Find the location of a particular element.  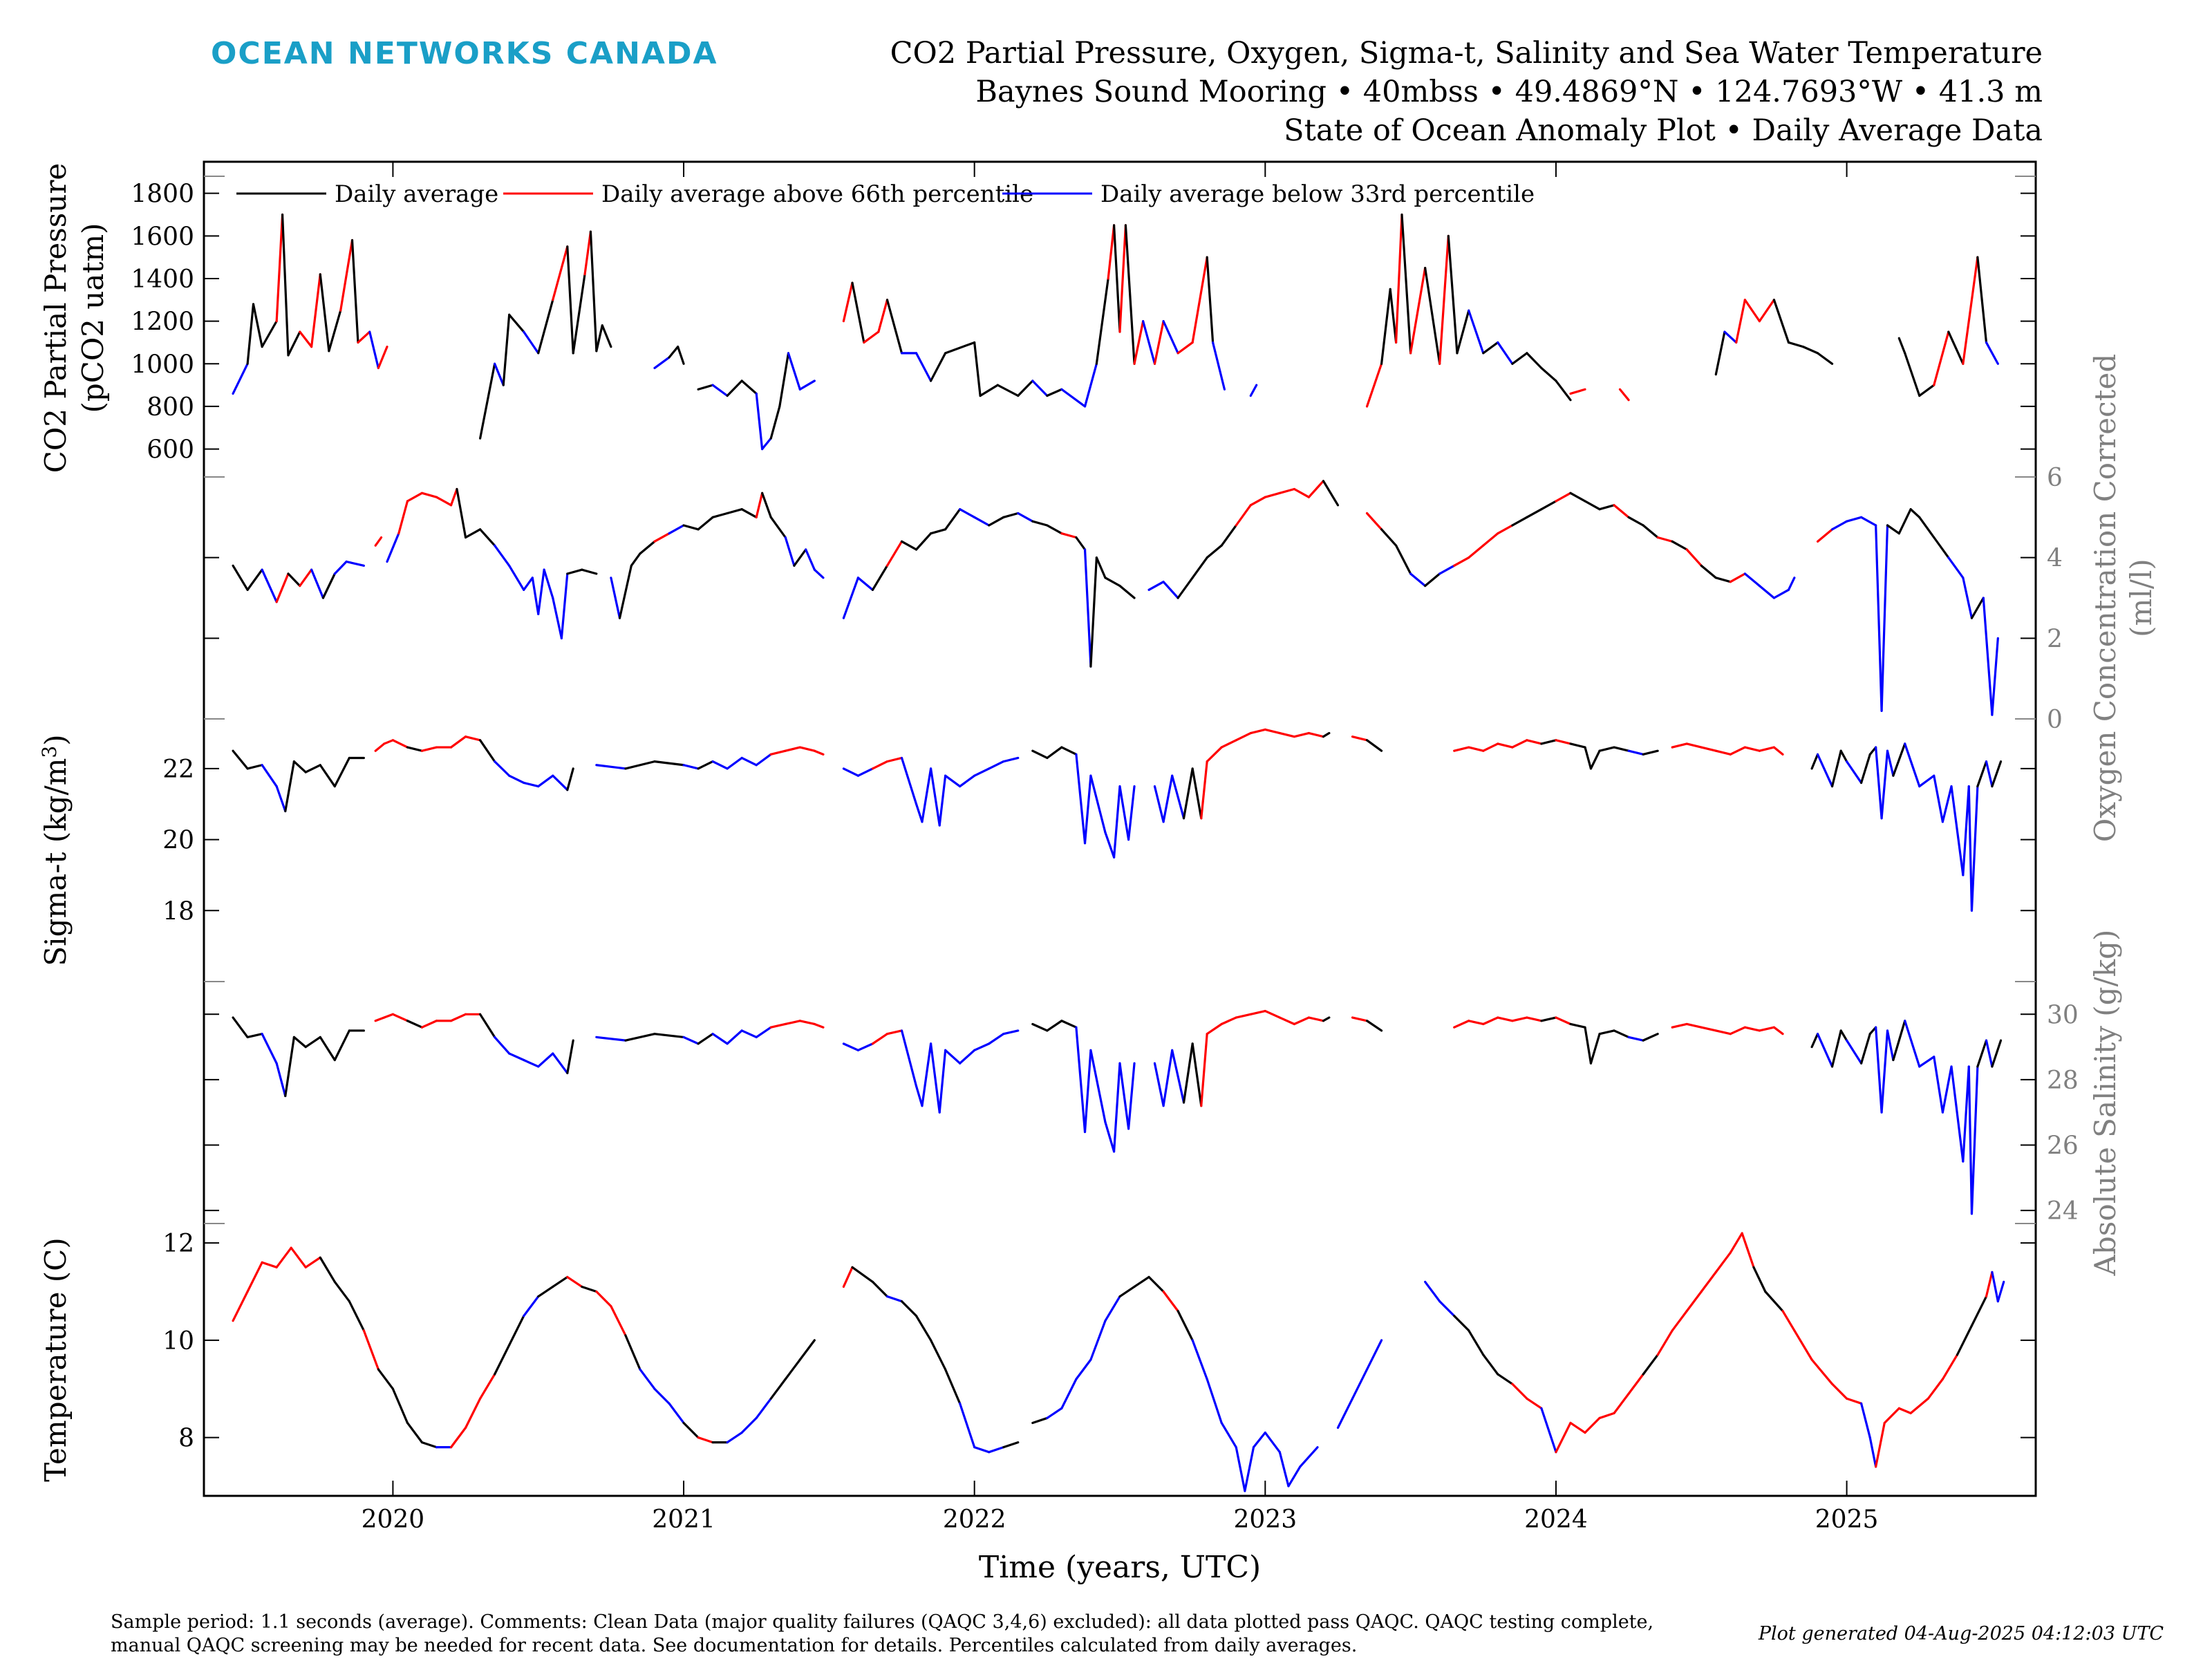

y-tick-label-co2: 1800 is located at coordinates (162, 194).